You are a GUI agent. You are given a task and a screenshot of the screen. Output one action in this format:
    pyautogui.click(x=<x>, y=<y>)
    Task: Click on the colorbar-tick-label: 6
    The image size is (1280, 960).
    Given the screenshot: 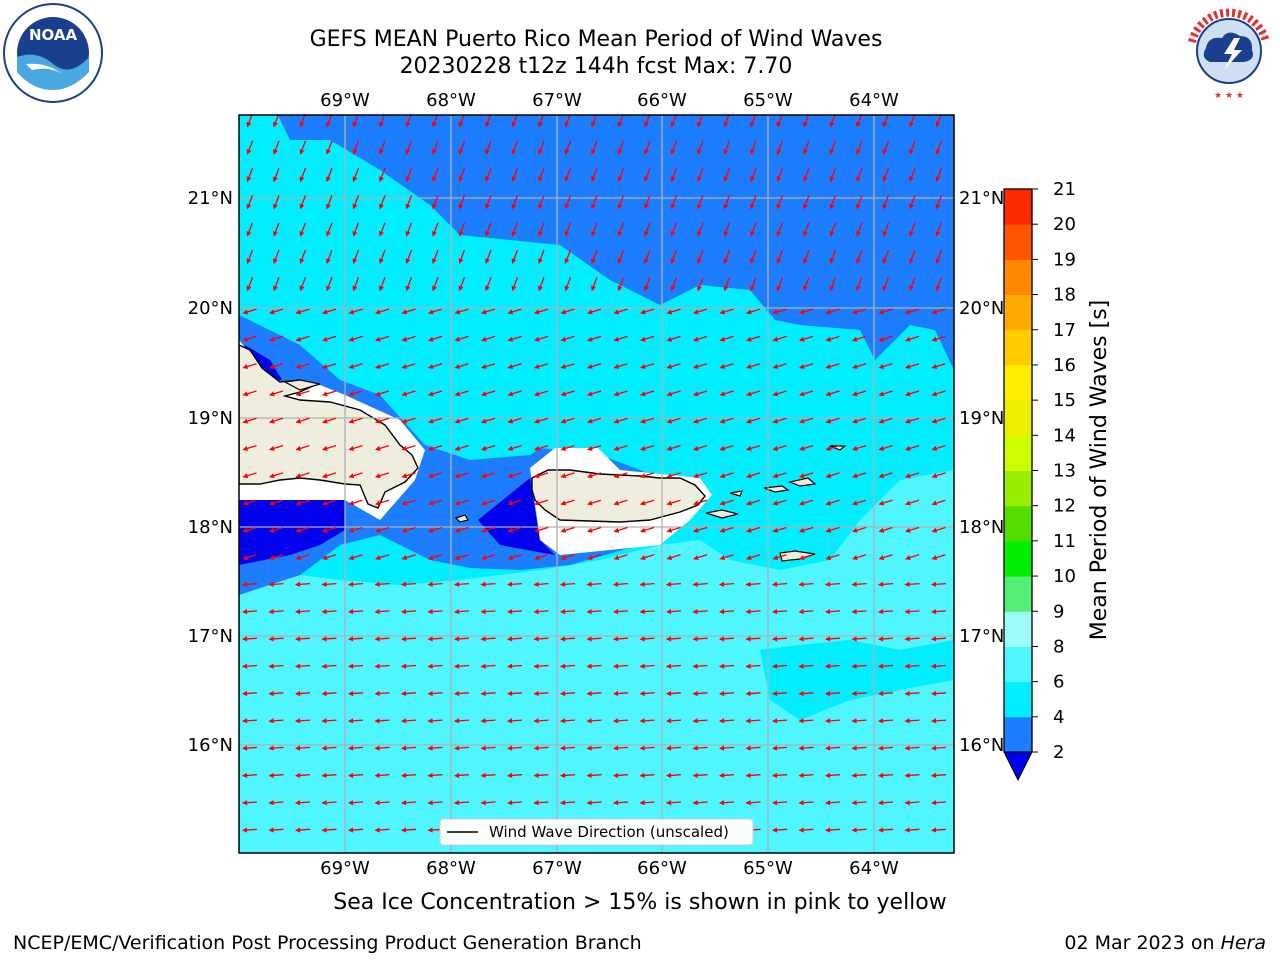 What is the action you would take?
    pyautogui.click(x=1058, y=682)
    